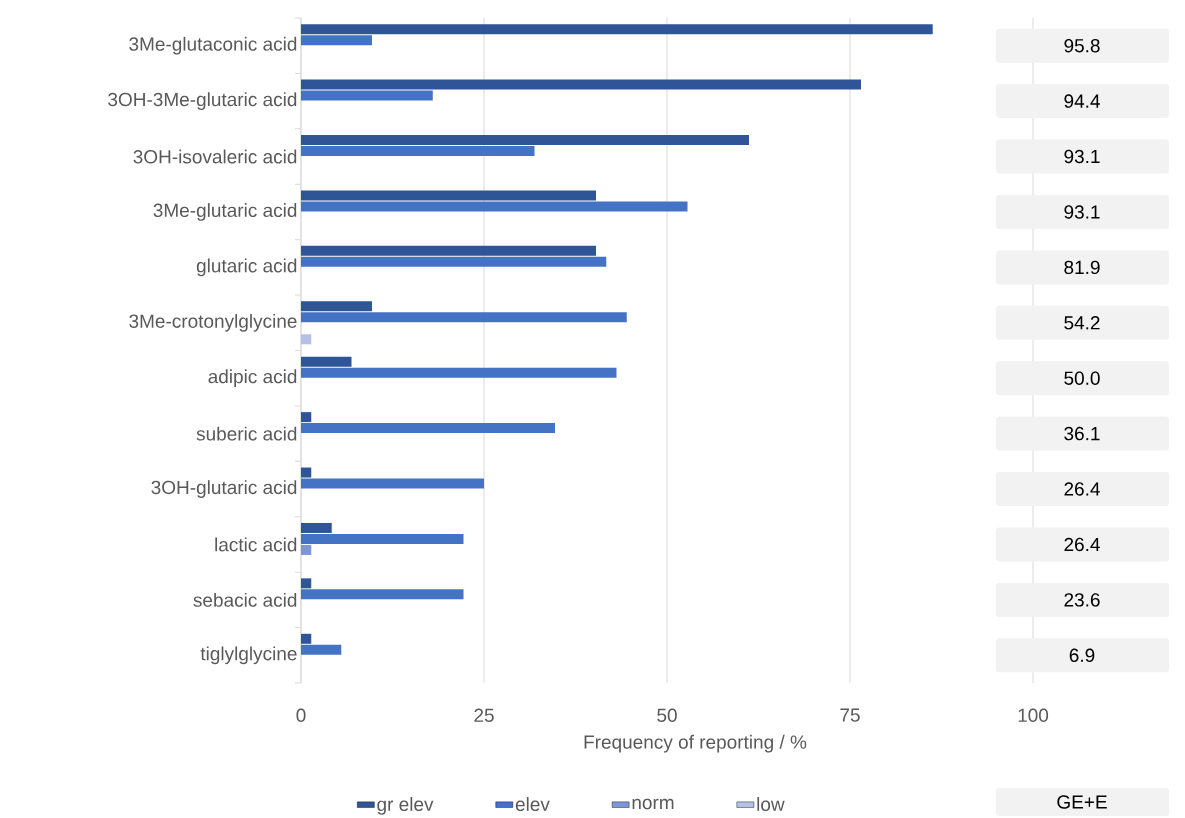 The image size is (1185, 818). I want to click on y-tick-label: tiglylglycine, so click(248, 655).